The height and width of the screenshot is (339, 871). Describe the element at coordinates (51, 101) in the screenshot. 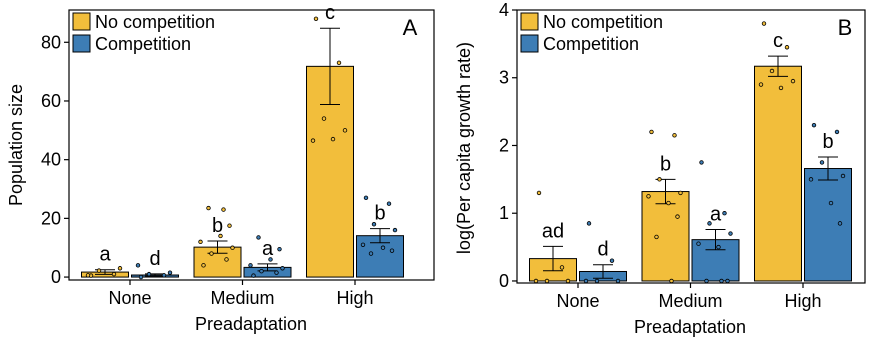

I see `y-tick-label: 60` at that location.